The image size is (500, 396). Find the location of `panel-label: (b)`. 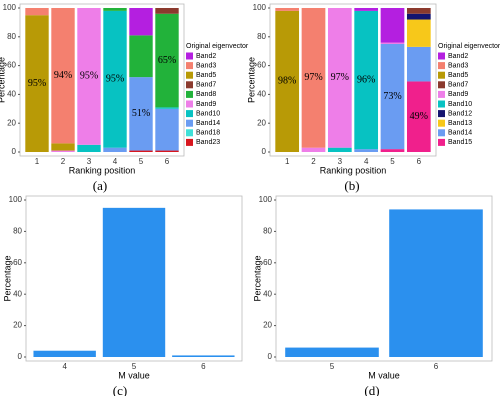

panel-label: (b) is located at coordinates (351, 185).